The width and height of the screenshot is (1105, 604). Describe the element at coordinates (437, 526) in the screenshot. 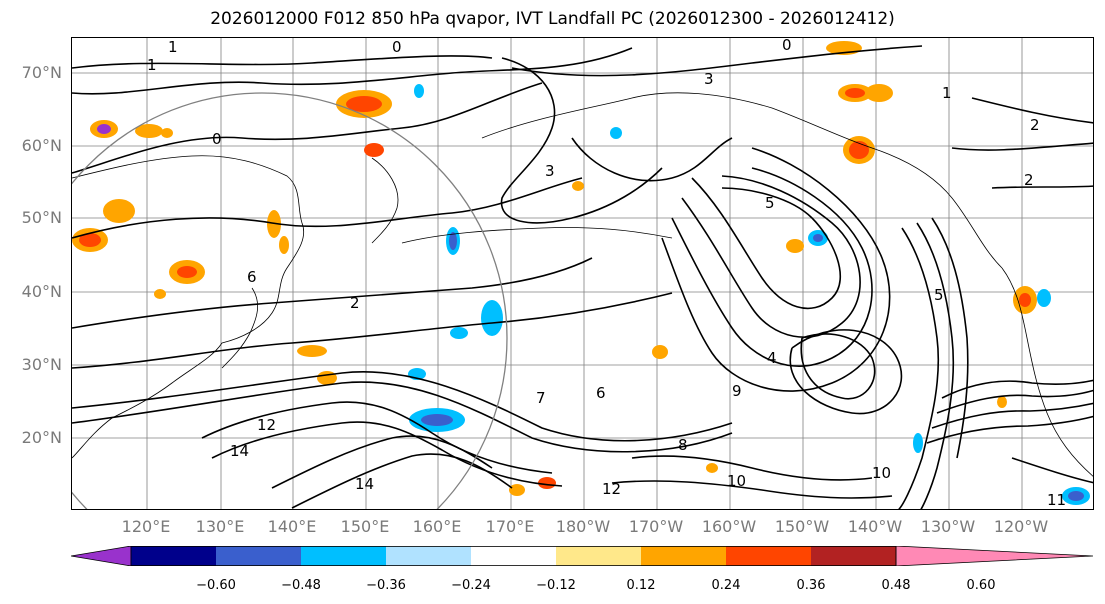

I see `lon-label-160e: 160°E` at that location.